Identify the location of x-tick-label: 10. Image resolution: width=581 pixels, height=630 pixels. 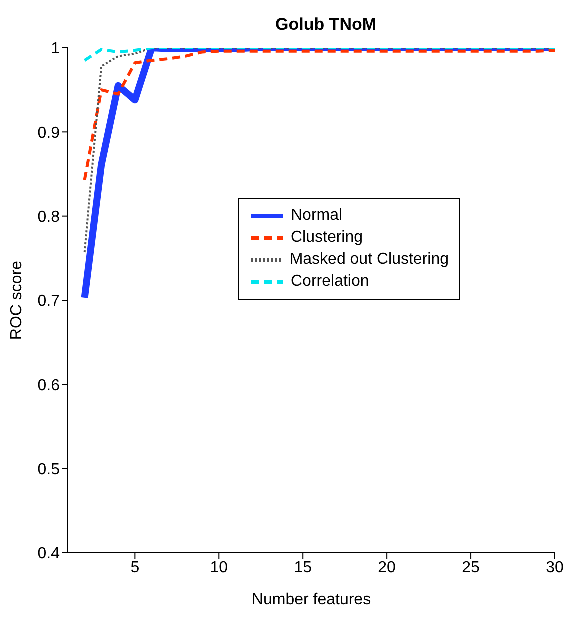
(219, 567).